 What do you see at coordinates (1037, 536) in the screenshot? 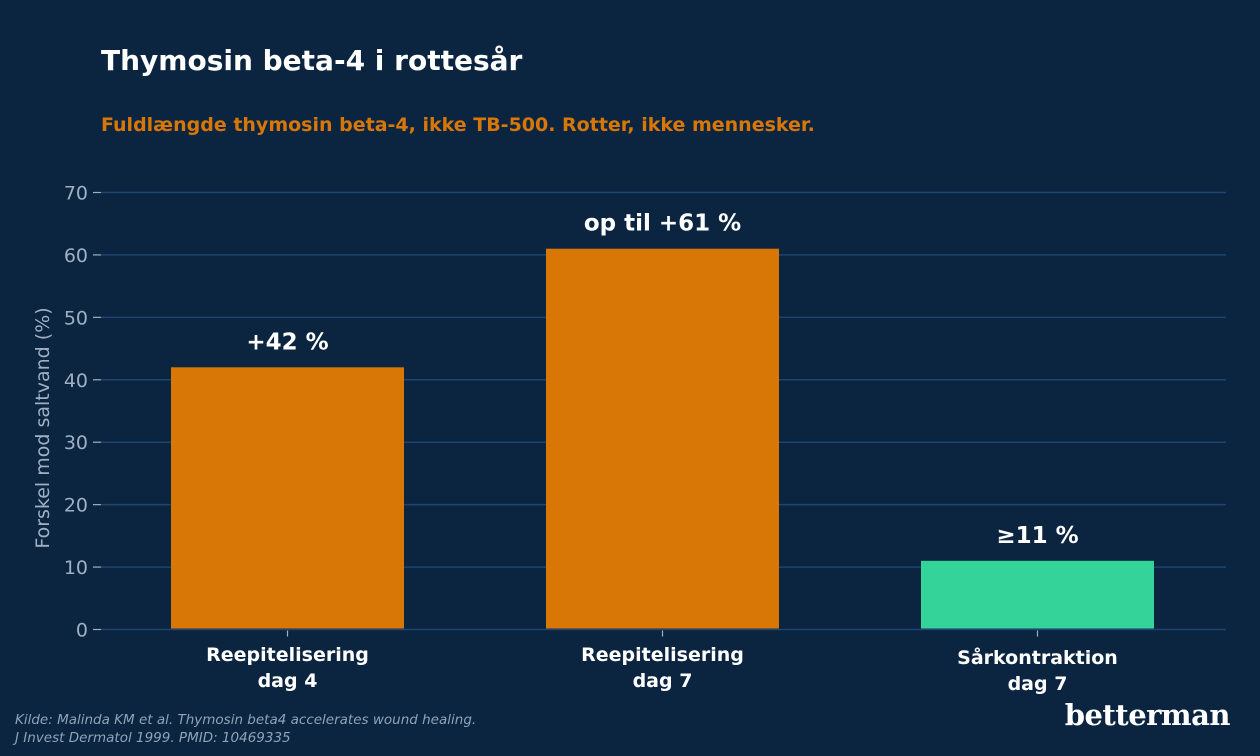
I see `data-label-3: ≥11 %` at bounding box center [1037, 536].